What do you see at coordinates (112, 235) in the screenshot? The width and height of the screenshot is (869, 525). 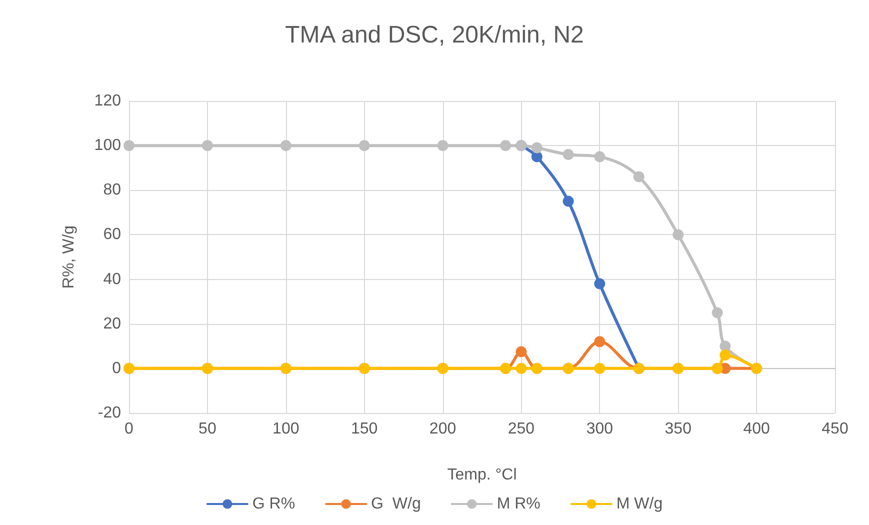 I see `y-tick-label: 60` at bounding box center [112, 235].